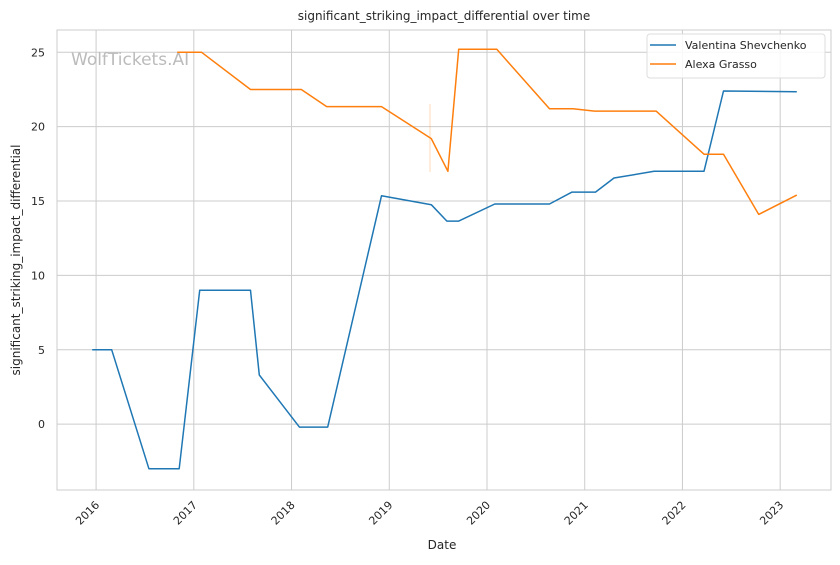 This screenshot has height=565, width=840. Describe the element at coordinates (38, 201) in the screenshot. I see `y-tick-label: 15` at that location.